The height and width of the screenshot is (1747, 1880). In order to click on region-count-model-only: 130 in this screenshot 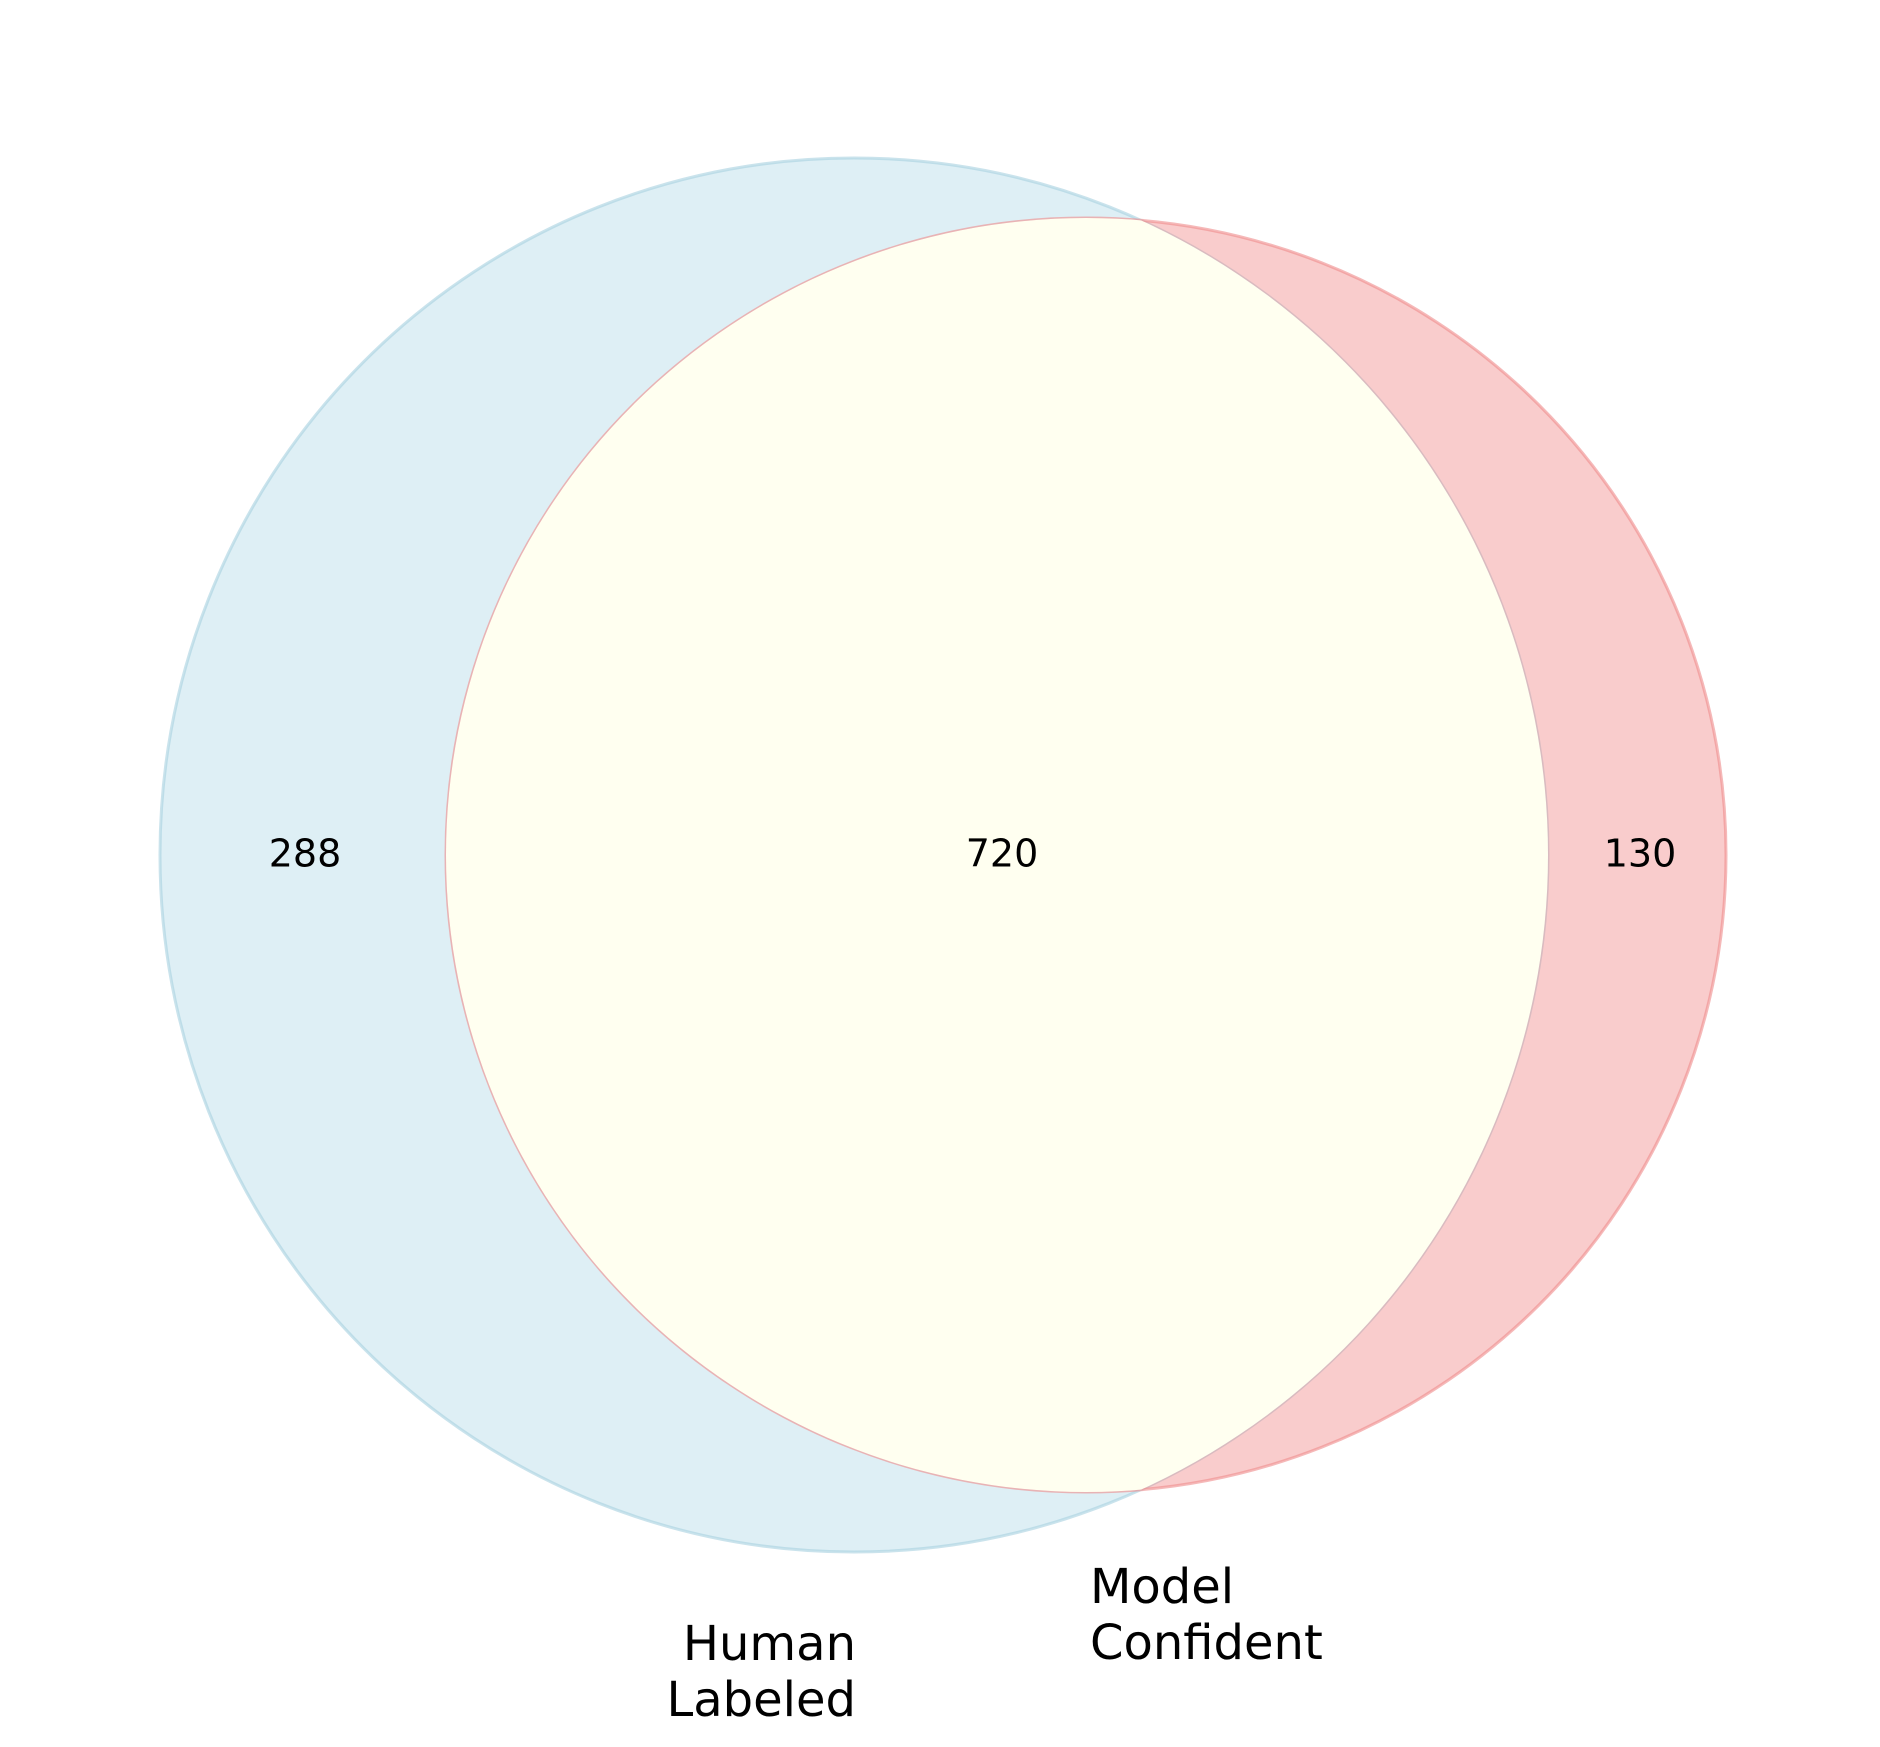, I will do `click(1640, 854)`.